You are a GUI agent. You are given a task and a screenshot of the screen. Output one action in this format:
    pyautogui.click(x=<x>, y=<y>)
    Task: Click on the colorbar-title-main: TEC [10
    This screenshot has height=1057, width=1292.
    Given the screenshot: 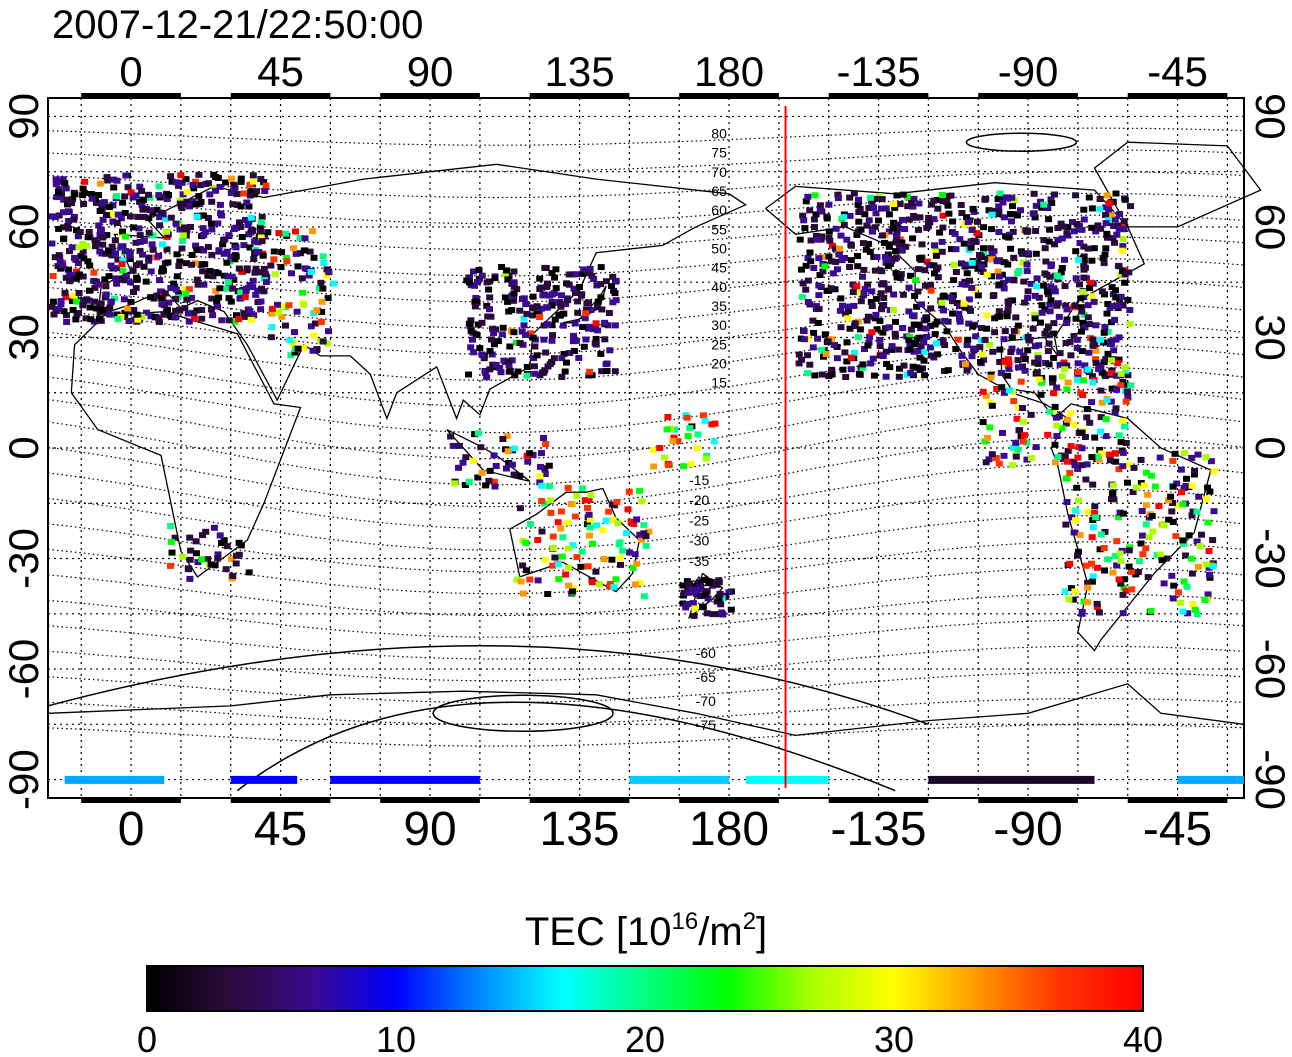 What is the action you would take?
    pyautogui.click(x=598, y=932)
    